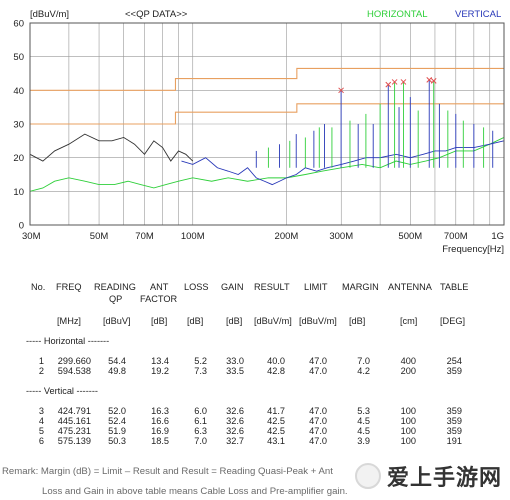  Describe the element at coordinates (456, 236) in the screenshot. I see `x-tick-label: 700M` at that location.